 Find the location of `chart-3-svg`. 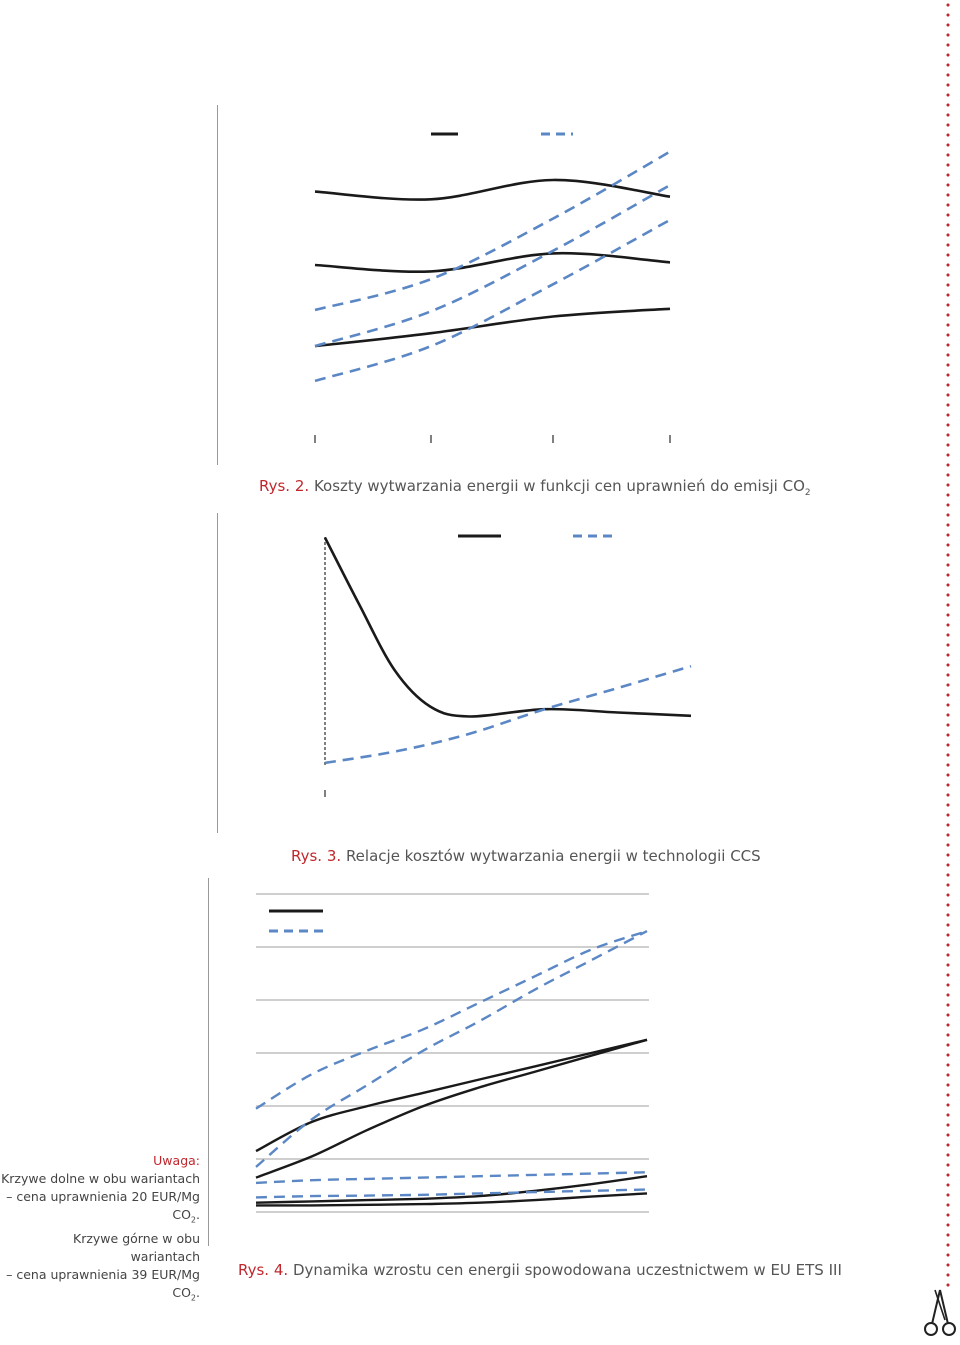

chart-3-svg is located at coordinates (452, 1053).